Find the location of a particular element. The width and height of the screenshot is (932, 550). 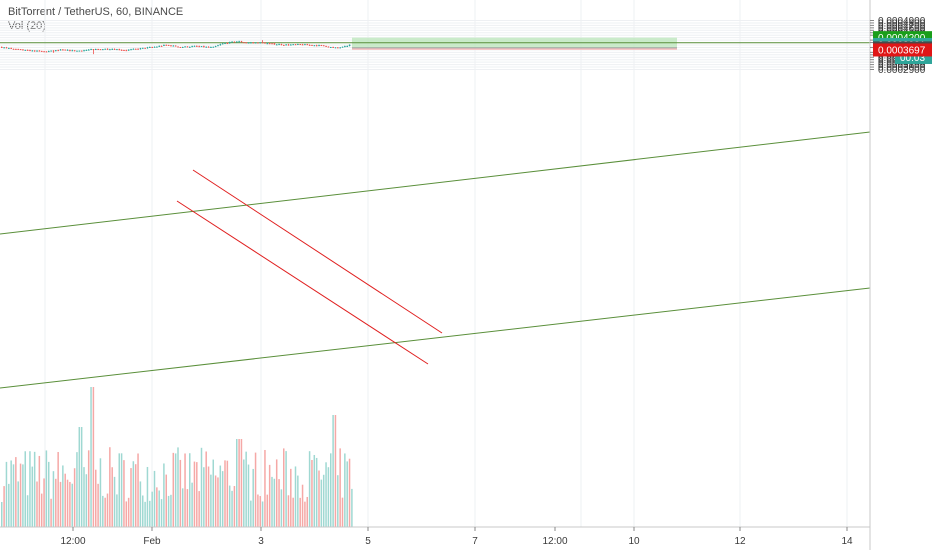

price-axis-label: 0.0004600 is located at coordinates (902, 28).